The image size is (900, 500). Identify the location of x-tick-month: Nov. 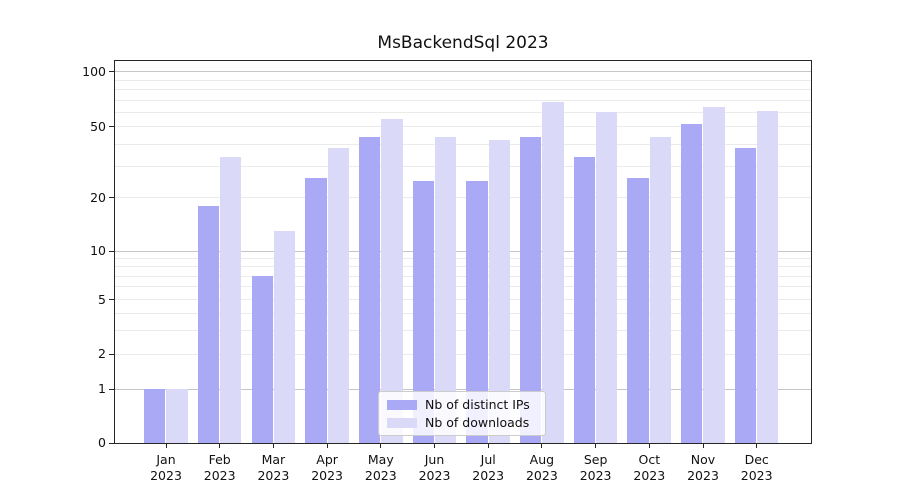
(703, 459).